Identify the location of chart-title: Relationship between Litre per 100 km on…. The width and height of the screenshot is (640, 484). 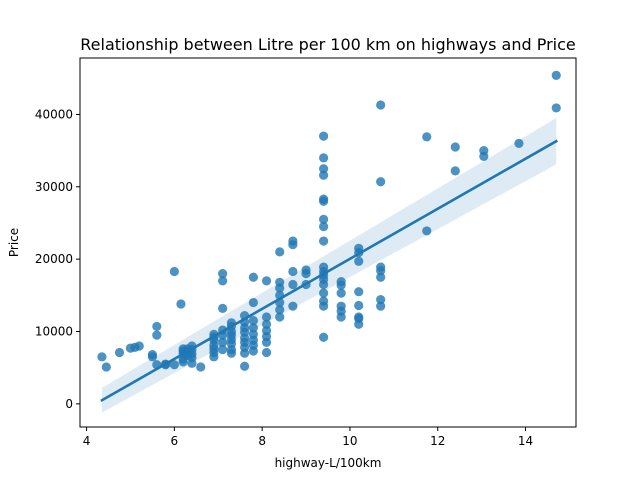
(328, 44).